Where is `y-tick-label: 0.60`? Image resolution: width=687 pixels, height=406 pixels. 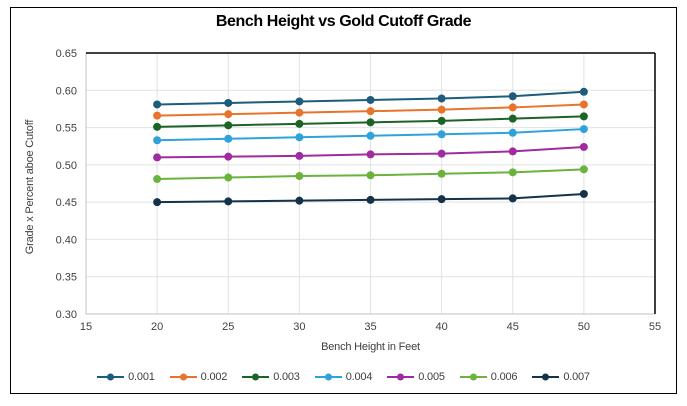
y-tick-label: 0.60 is located at coordinates (66, 91).